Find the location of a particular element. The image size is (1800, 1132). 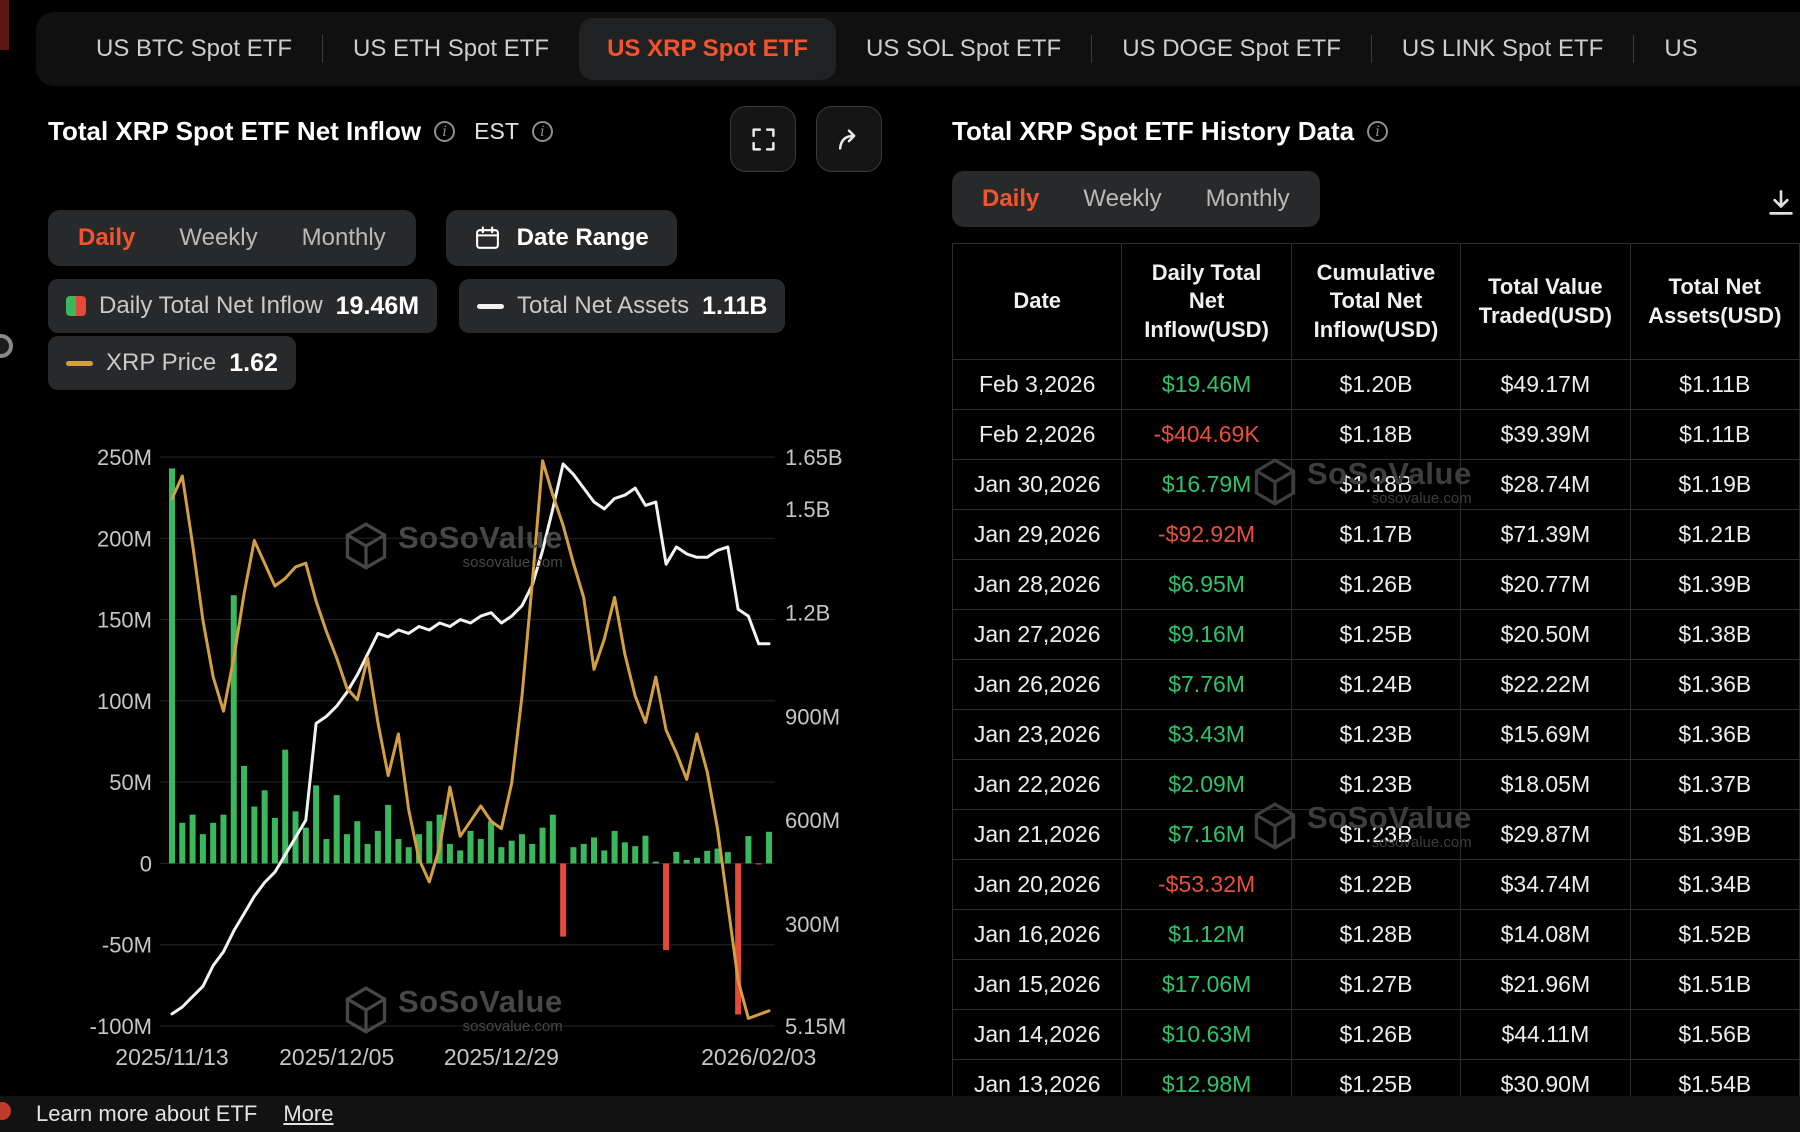

table-cell-inflow: $9.16M is located at coordinates (1206, 634).